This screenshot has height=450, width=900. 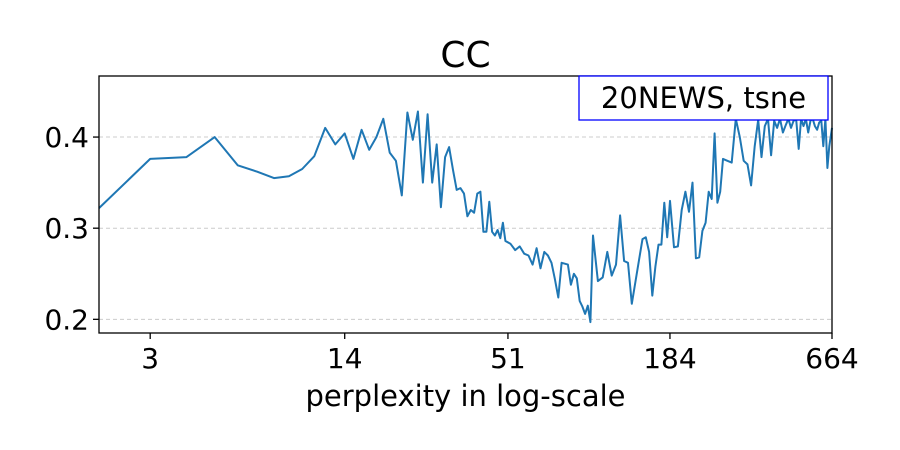 I want to click on x-tick-label: 51, so click(x=508, y=358).